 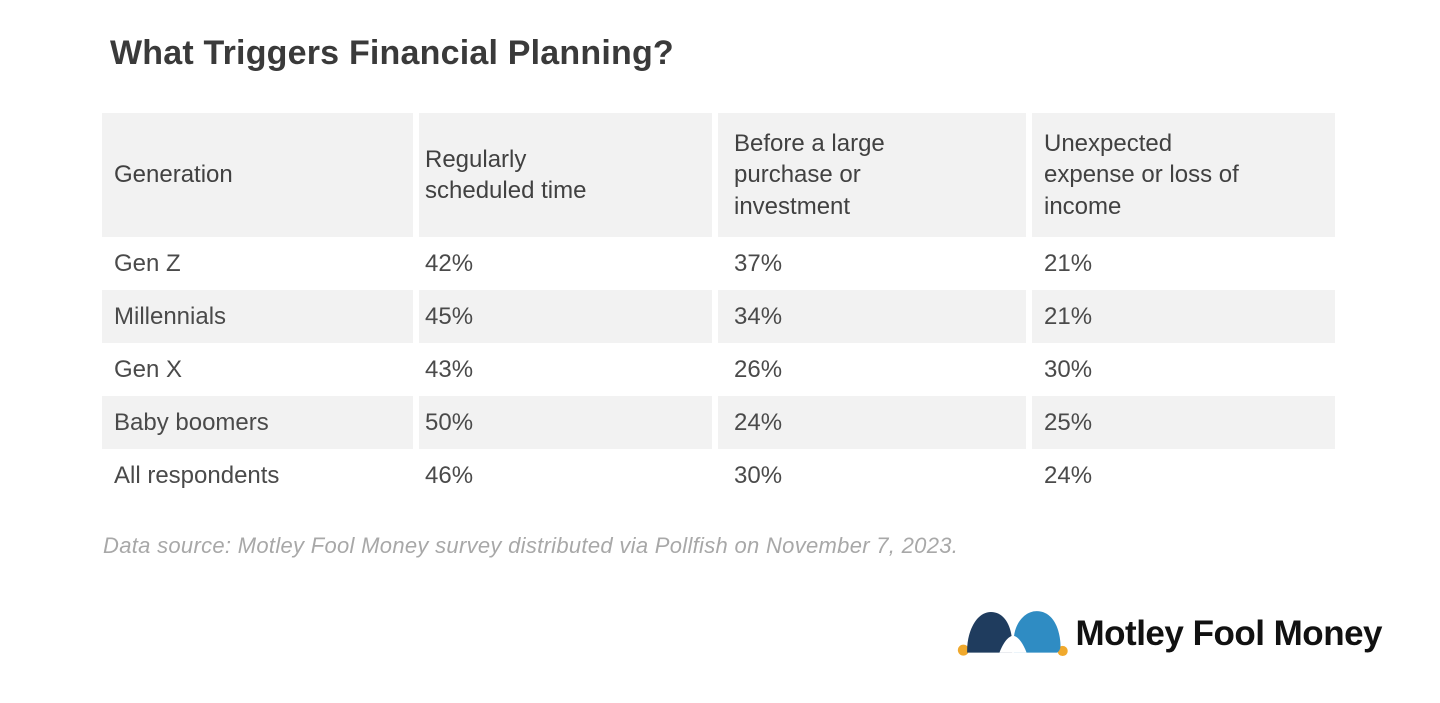 What do you see at coordinates (1183, 175) in the screenshot?
I see `table-header-unexpected-expense: Unexpected expense or loss of income` at bounding box center [1183, 175].